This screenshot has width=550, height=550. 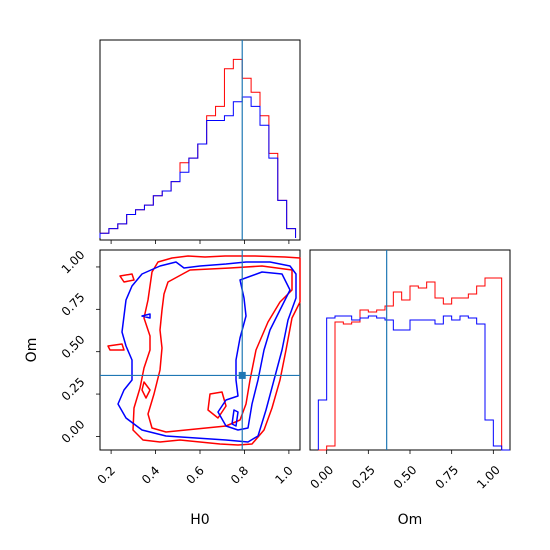 I want to click on contour-ytick-label: 0.50, so click(x=73, y=346).